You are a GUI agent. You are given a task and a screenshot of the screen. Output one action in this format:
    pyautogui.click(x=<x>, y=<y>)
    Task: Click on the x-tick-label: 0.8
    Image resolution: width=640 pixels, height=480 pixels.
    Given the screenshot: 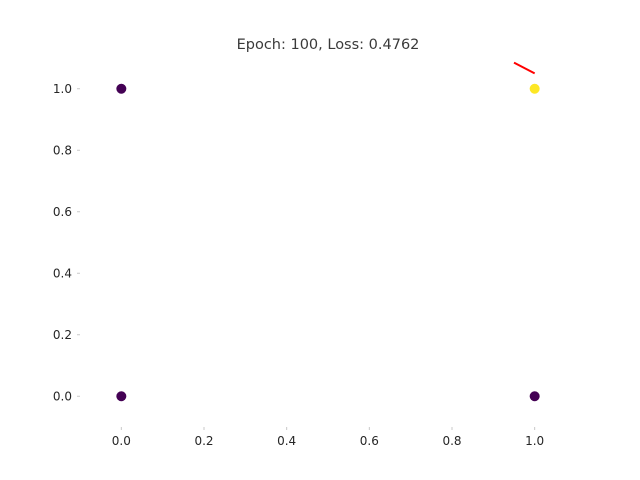 What is the action you would take?
    pyautogui.click(x=451, y=441)
    